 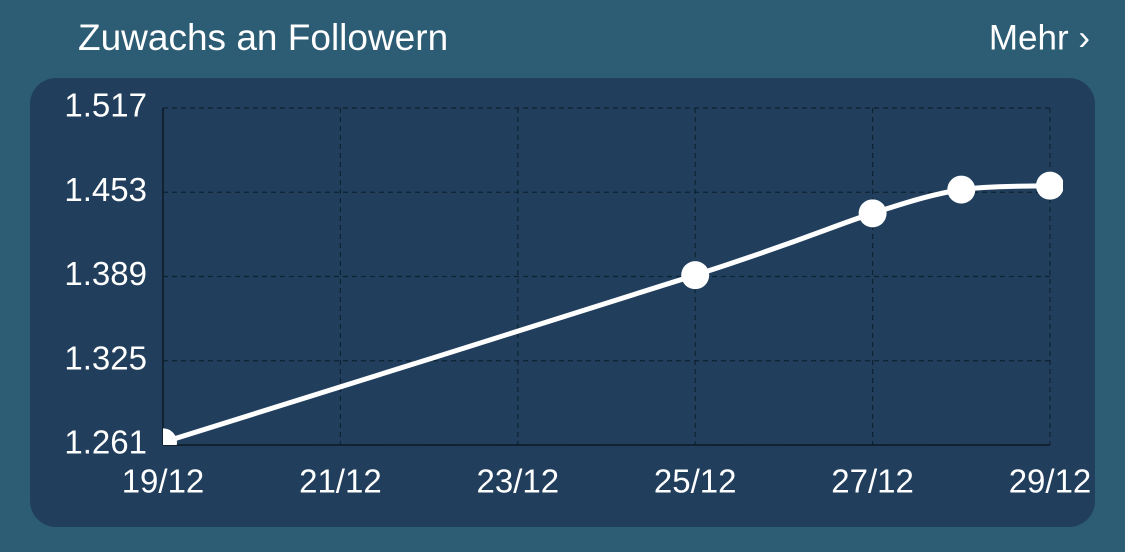 I want to click on x-tick-label: 27/12, so click(x=872, y=481).